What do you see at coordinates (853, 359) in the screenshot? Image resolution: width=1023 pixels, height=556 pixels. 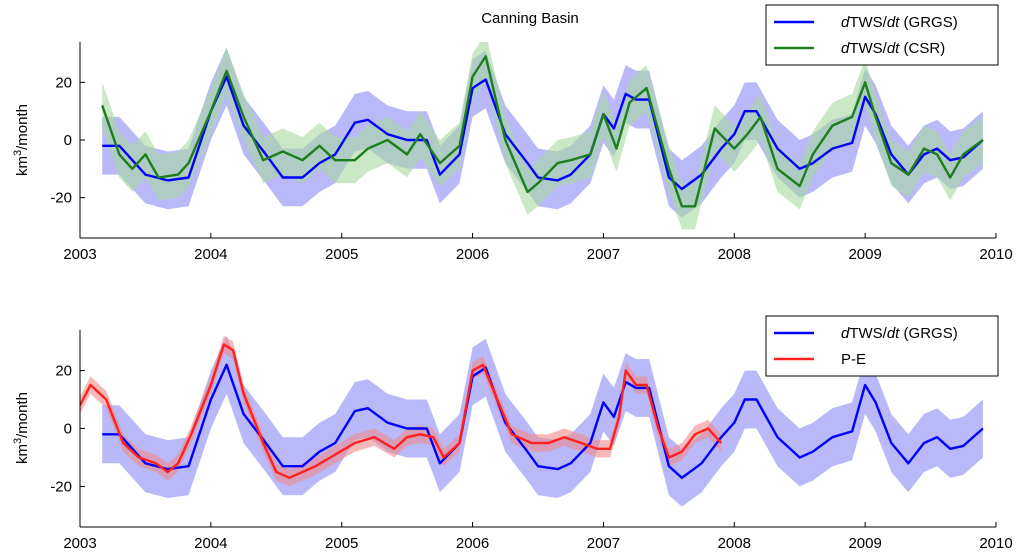 I see `legend-label: P-E` at bounding box center [853, 359].